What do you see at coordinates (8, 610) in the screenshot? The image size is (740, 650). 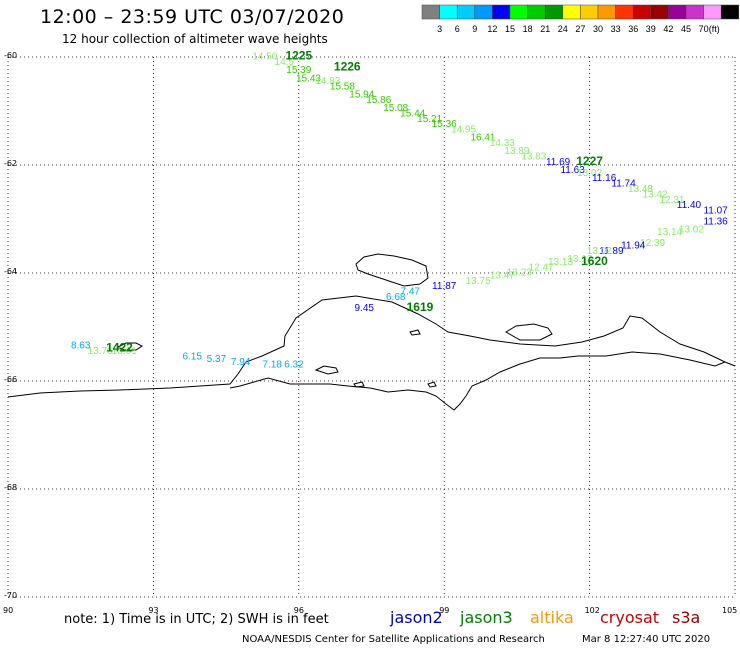 I see `longitude-label: 90` at bounding box center [8, 610].